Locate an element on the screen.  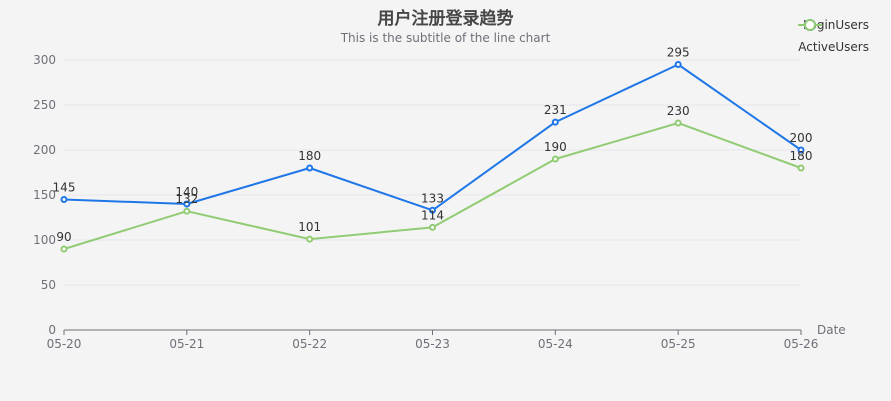
data-label-activeusers: 132 is located at coordinates (186, 199).